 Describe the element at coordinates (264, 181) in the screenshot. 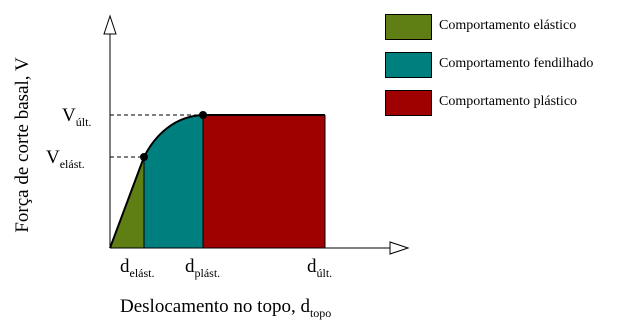

I see `plastic-region` at that location.